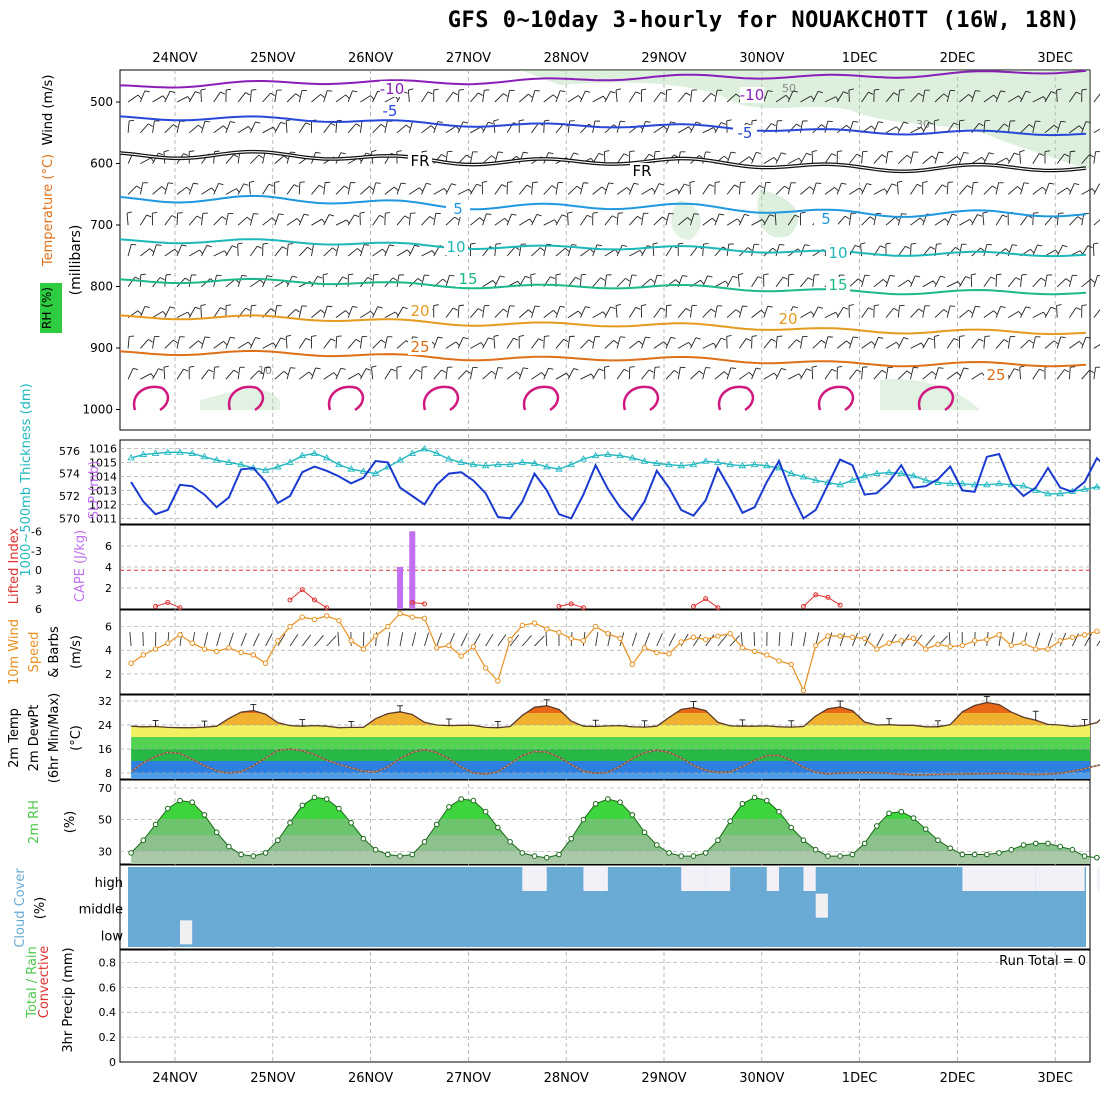 The height and width of the screenshot is (1100, 1100). What do you see at coordinates (108, 987) in the screenshot?
I see `precip-tick-label: 0.6` at bounding box center [108, 987].